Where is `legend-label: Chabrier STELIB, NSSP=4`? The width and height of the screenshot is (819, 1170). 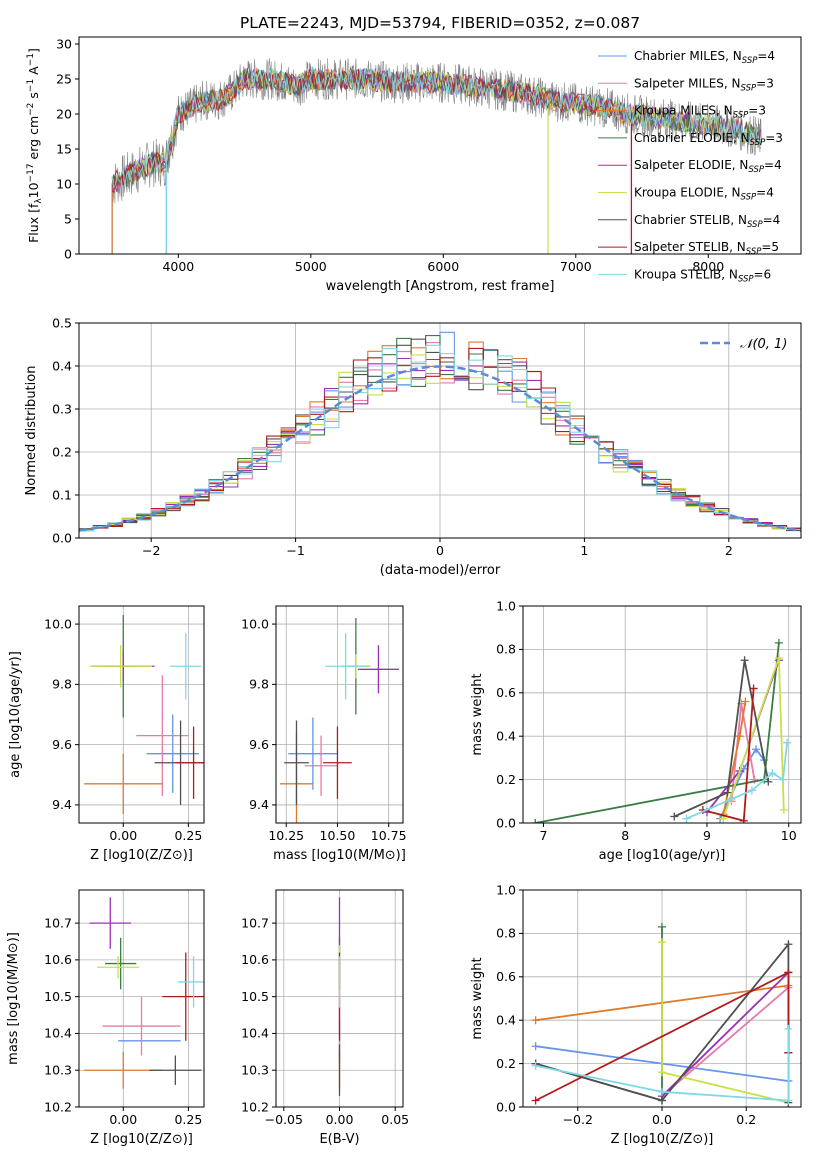
legend-label: Chabrier STELIB, NSSP=4 is located at coordinates (707, 221).